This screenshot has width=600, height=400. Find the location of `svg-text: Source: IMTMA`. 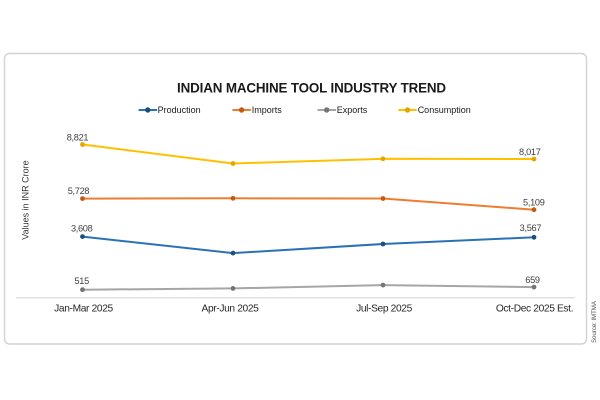

svg-text: Source: IMTMA is located at coordinates (595, 322).